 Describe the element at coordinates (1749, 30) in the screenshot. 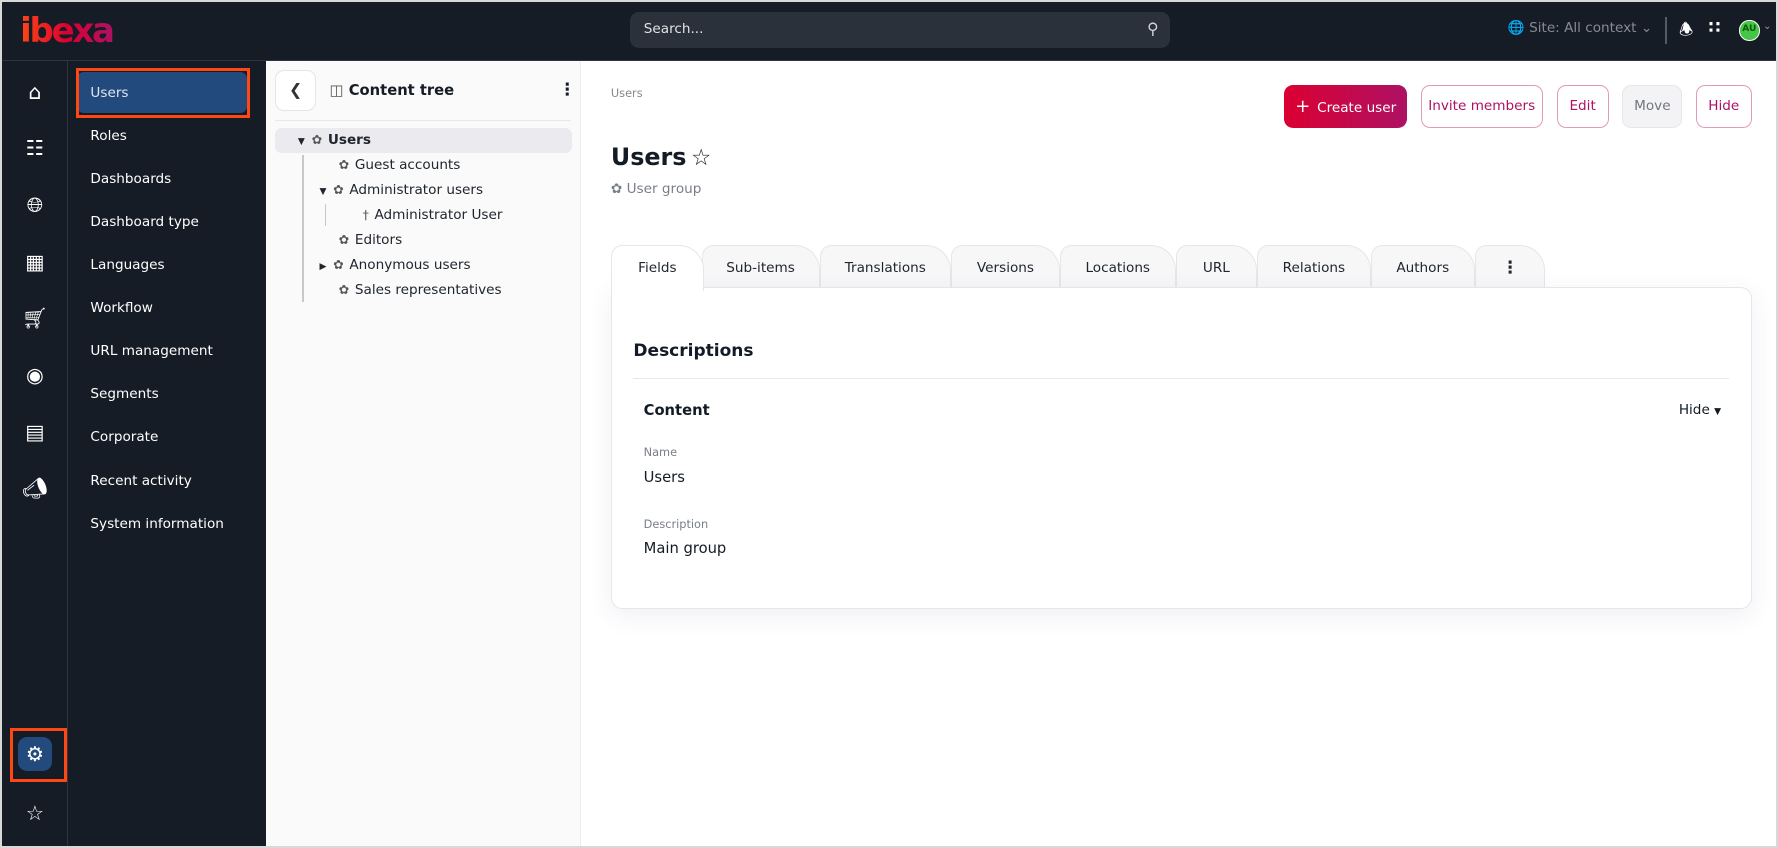

I see `avatar: AU` at that location.